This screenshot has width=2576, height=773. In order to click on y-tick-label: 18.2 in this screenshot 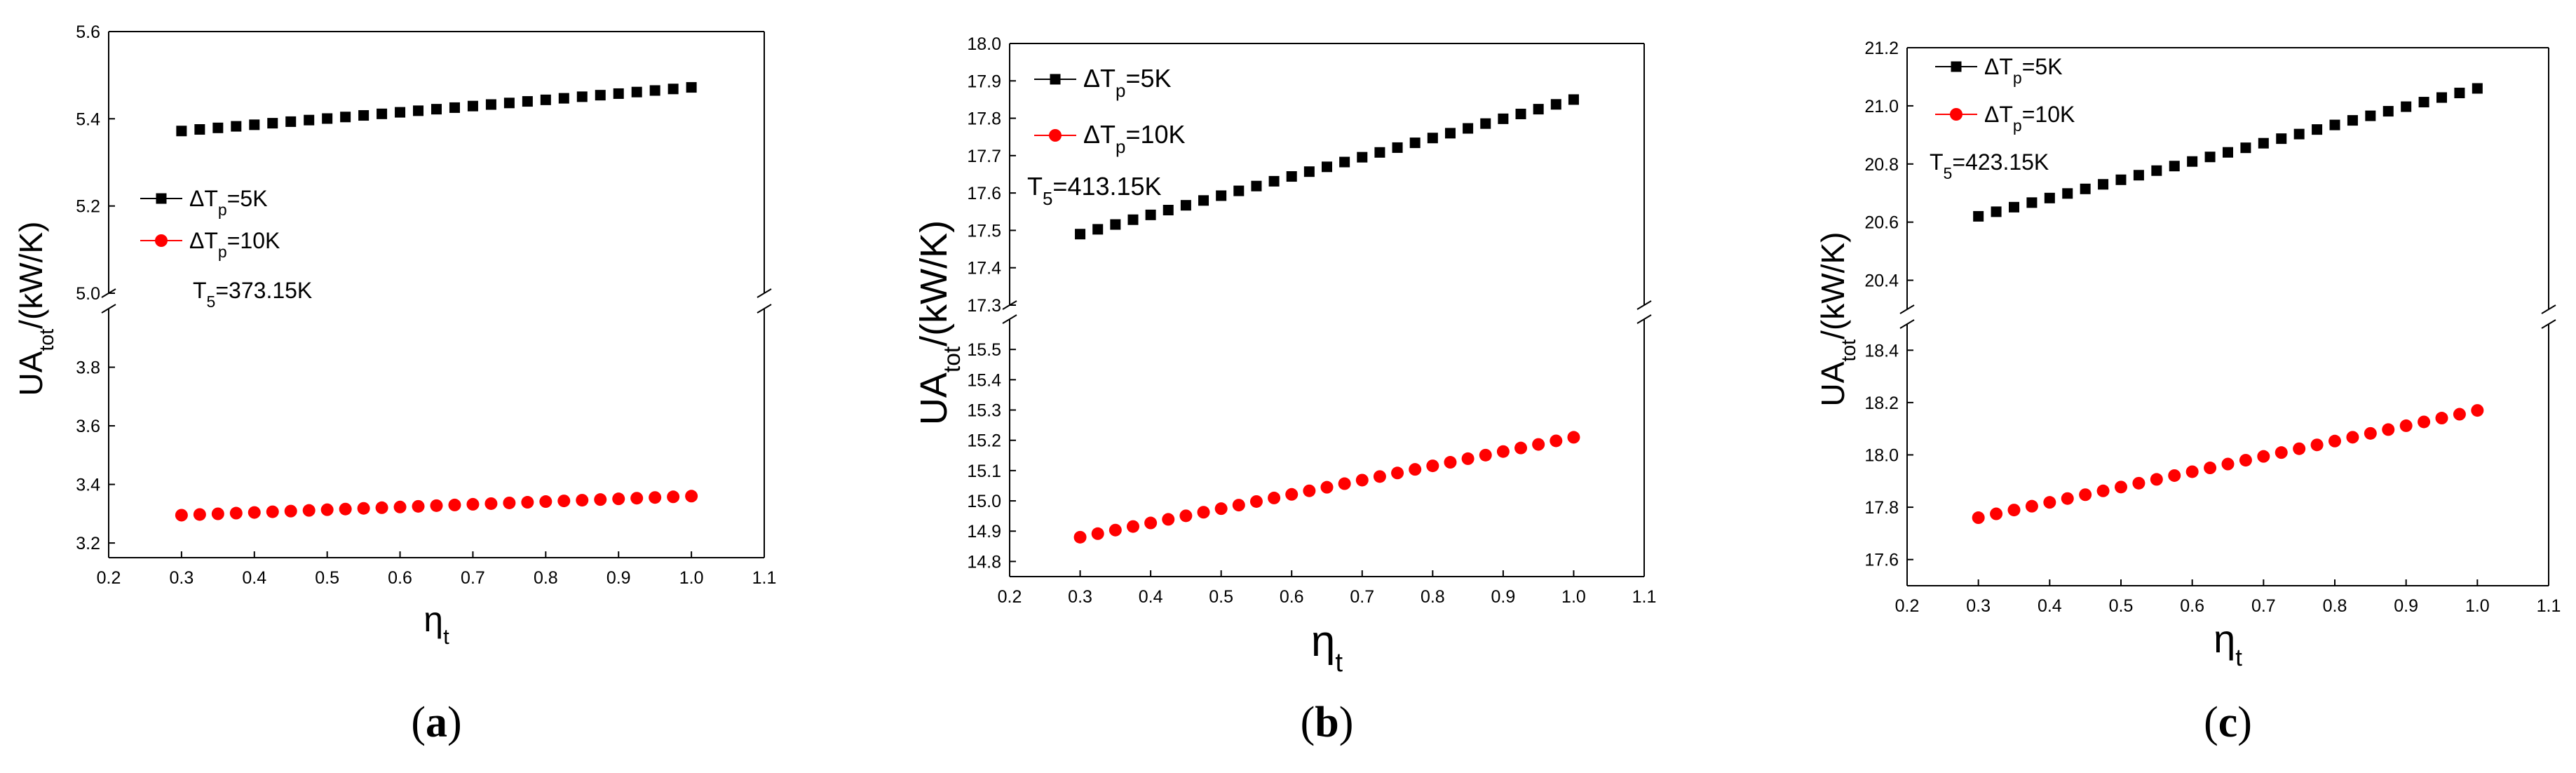, I will do `click(1881, 403)`.